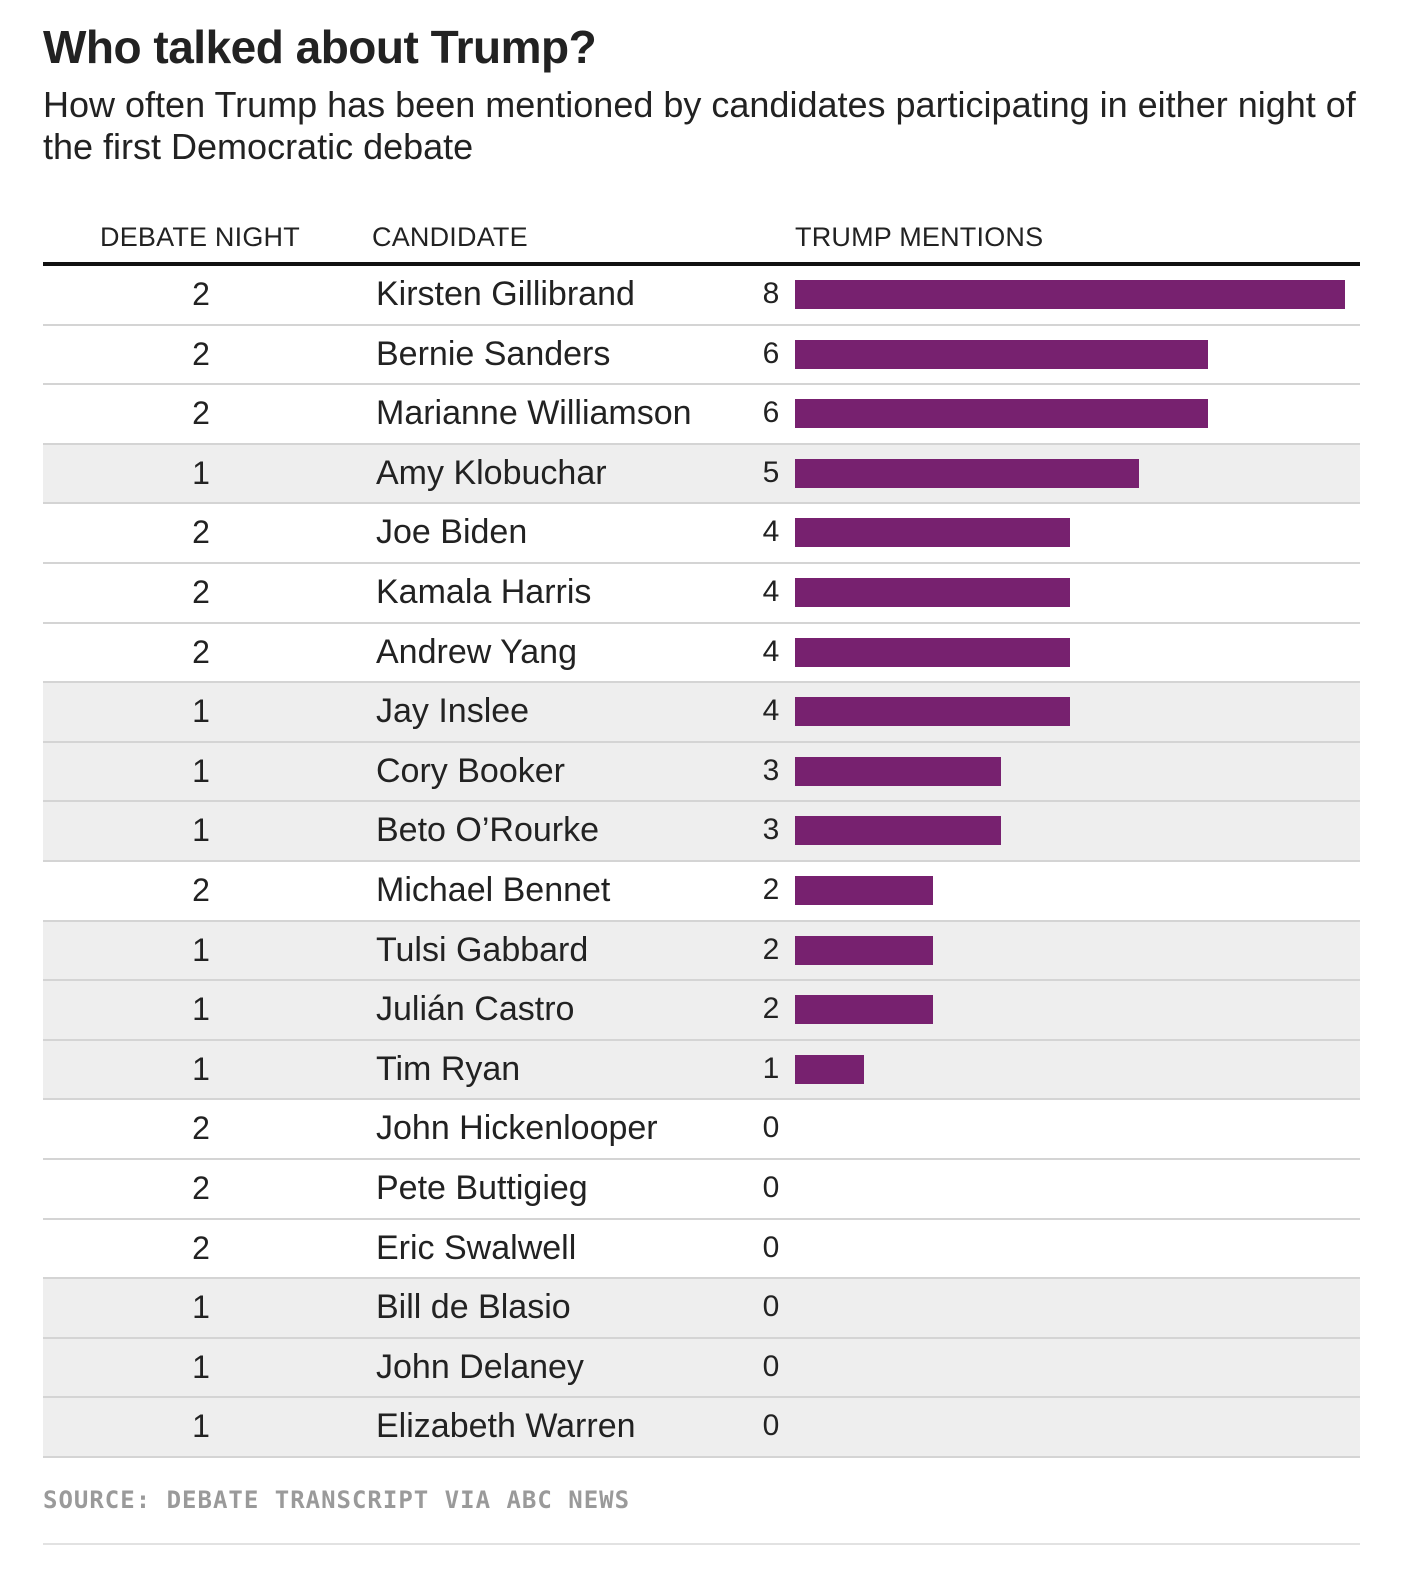 This screenshot has width=1420, height=1570. I want to click on candidate-name: John Delaney, so click(480, 1366).